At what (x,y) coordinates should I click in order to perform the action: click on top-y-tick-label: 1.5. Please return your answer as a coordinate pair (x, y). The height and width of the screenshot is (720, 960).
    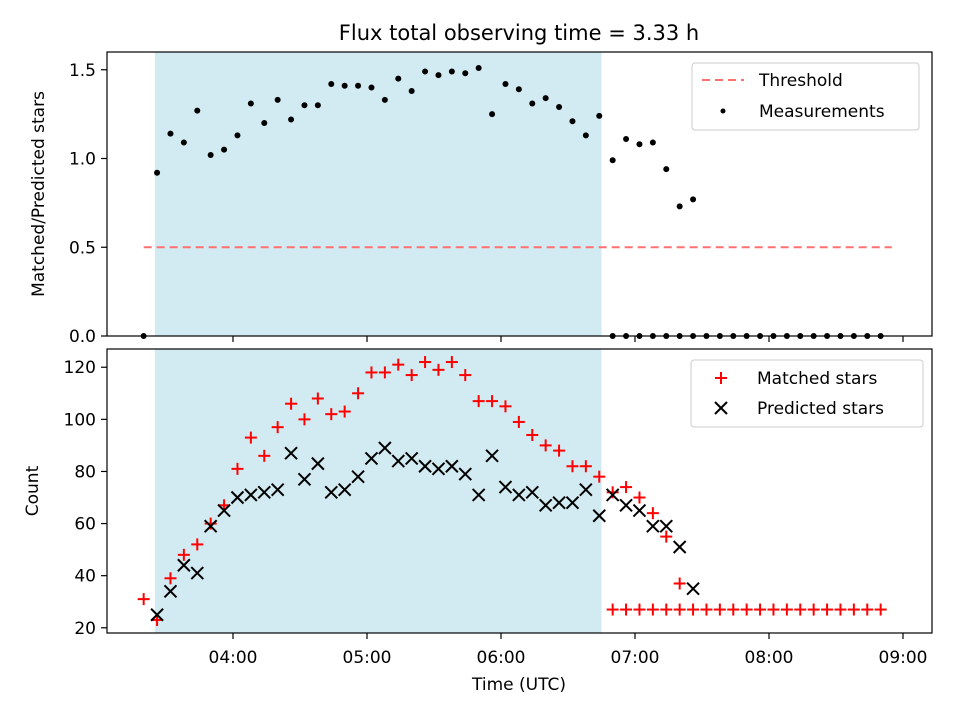
    Looking at the image, I should click on (82, 71).